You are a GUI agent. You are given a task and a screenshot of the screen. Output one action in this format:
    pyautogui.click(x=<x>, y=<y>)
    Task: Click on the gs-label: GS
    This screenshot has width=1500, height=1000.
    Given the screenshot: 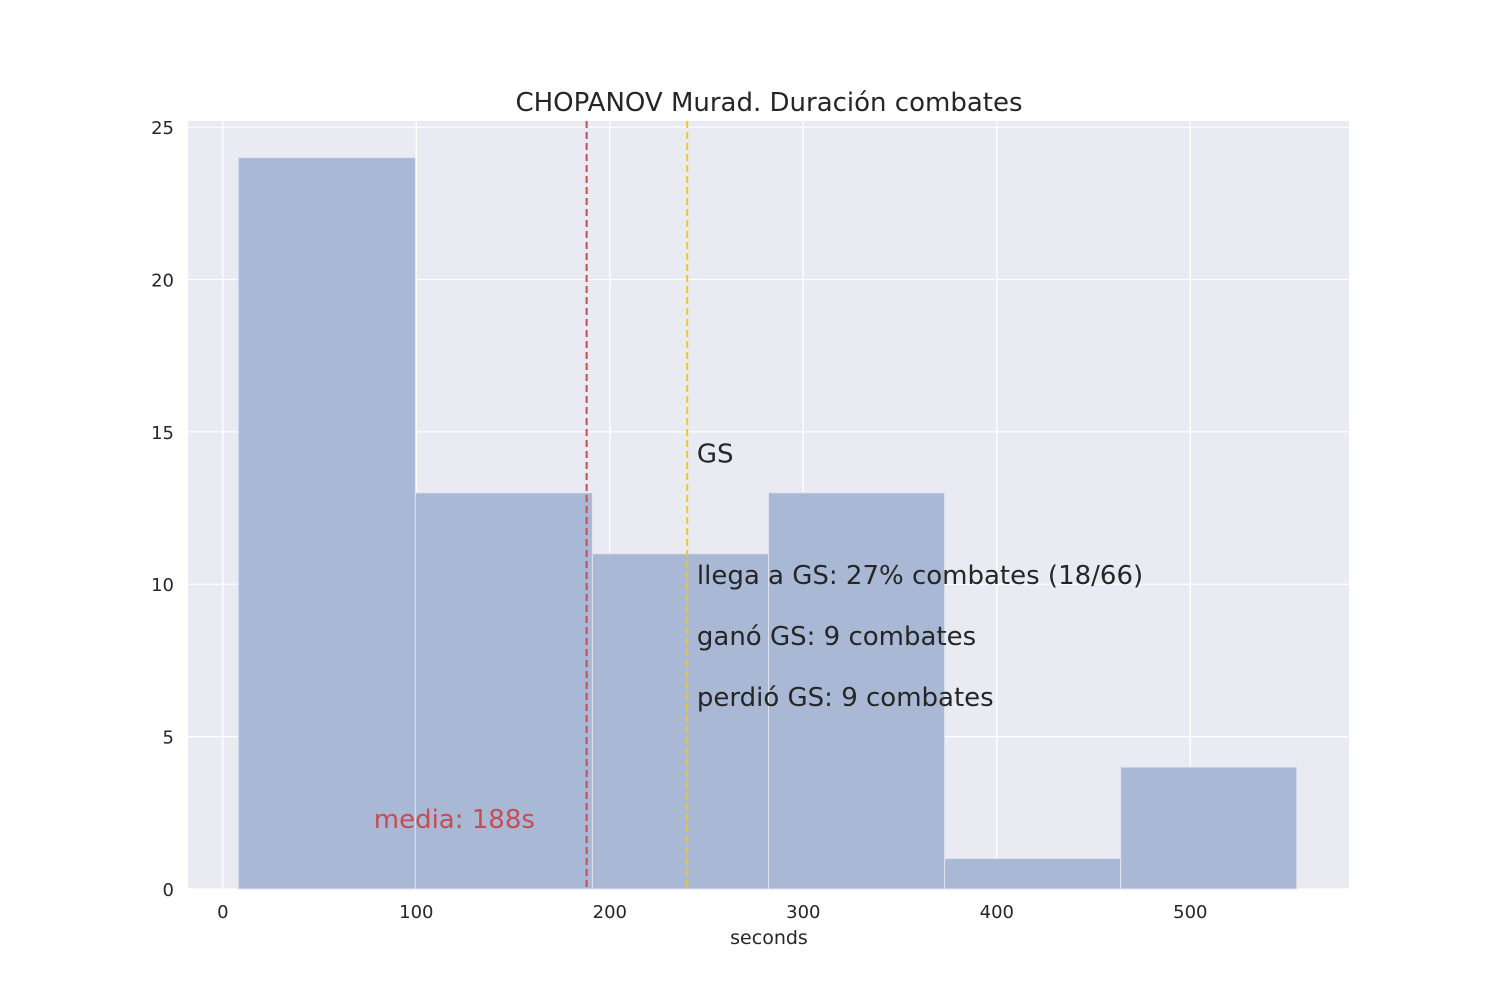 What is the action you would take?
    pyautogui.click(x=715, y=454)
    